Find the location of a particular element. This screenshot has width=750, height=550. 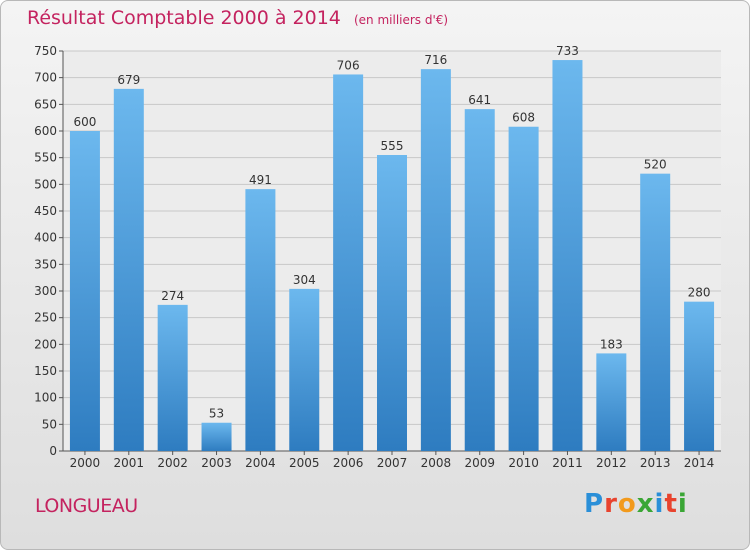

bar-value-label: 183 is located at coordinates (611, 344).